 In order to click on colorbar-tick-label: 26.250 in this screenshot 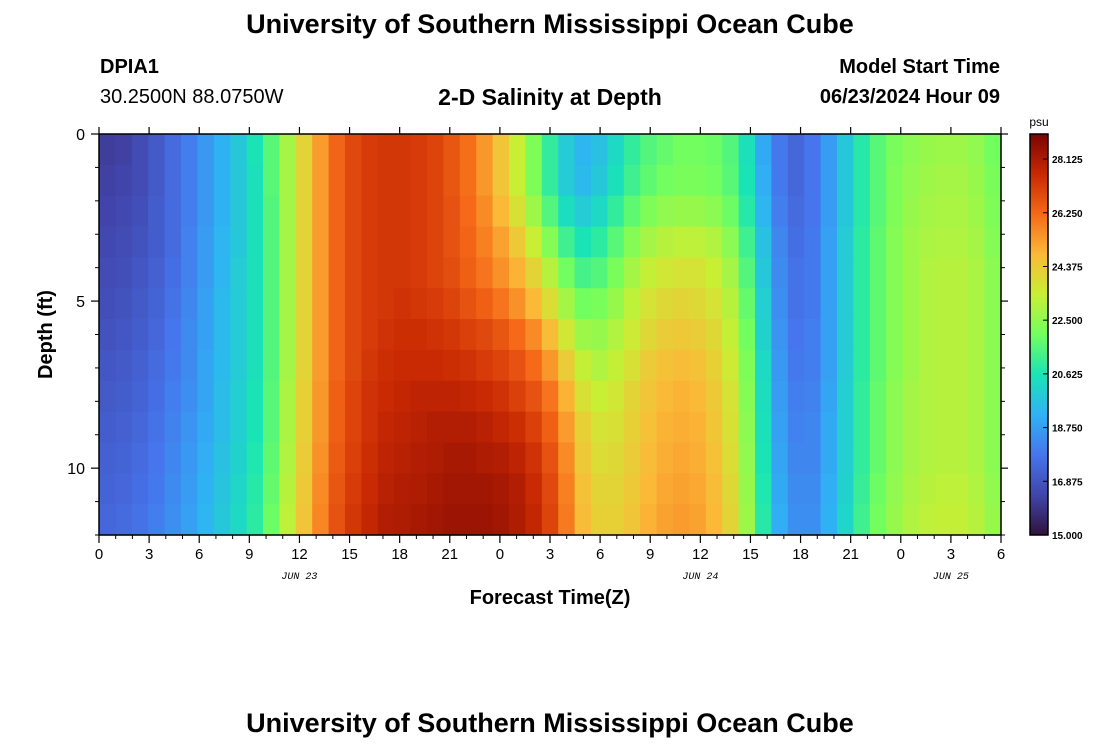, I will do `click(1067, 214)`.